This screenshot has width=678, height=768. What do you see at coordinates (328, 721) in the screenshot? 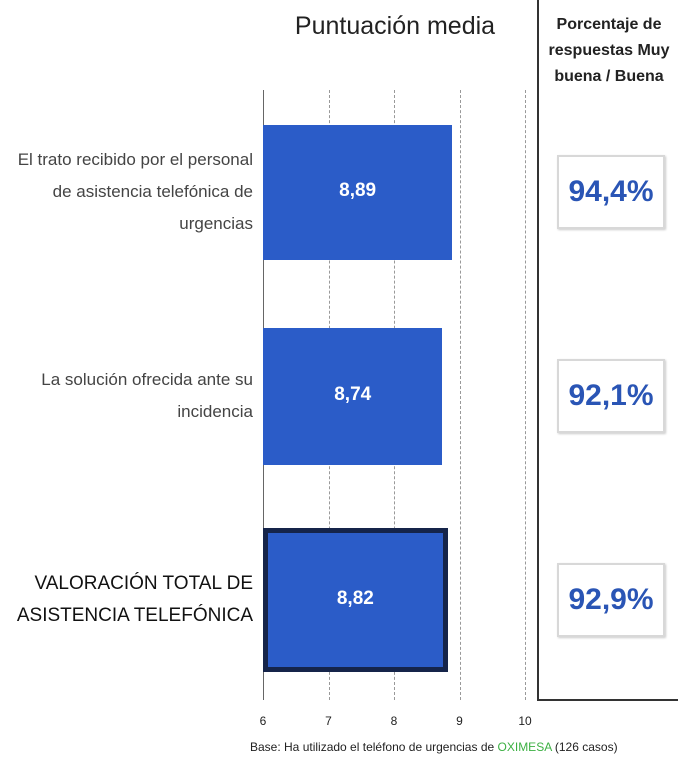
I see `x-tick-label: 7` at bounding box center [328, 721].